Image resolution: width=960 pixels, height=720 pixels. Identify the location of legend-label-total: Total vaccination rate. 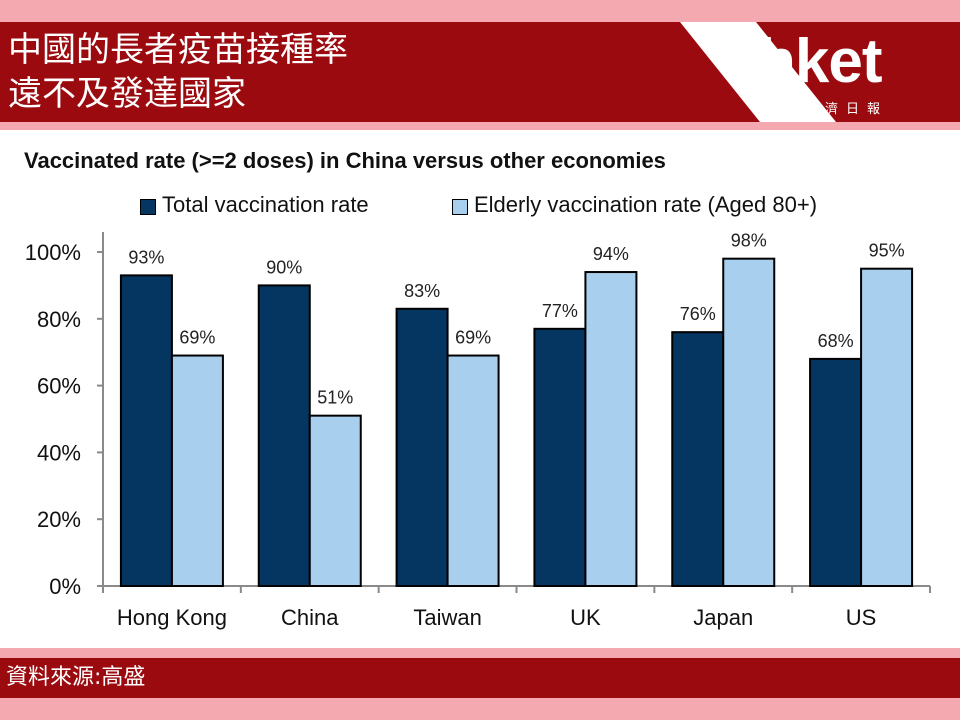
(265, 204).